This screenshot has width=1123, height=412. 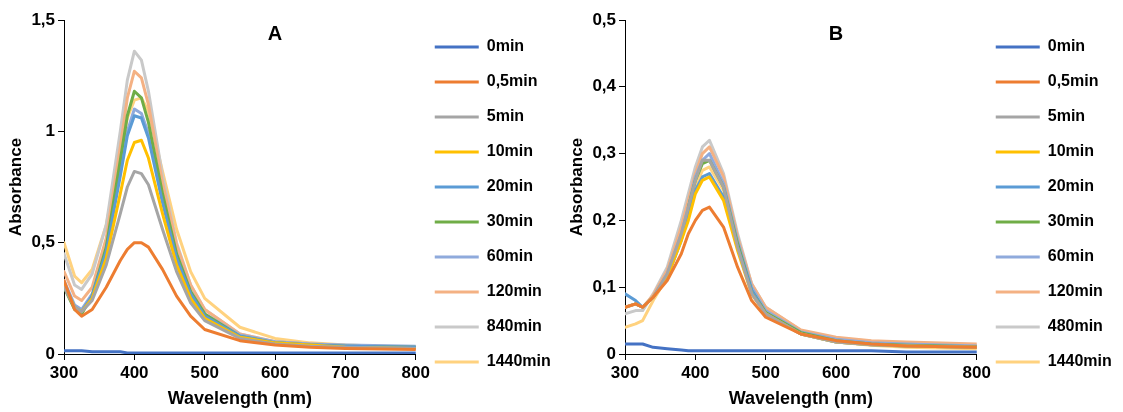 What do you see at coordinates (1075, 326) in the screenshot?
I see `legend-label: 480min` at bounding box center [1075, 326].